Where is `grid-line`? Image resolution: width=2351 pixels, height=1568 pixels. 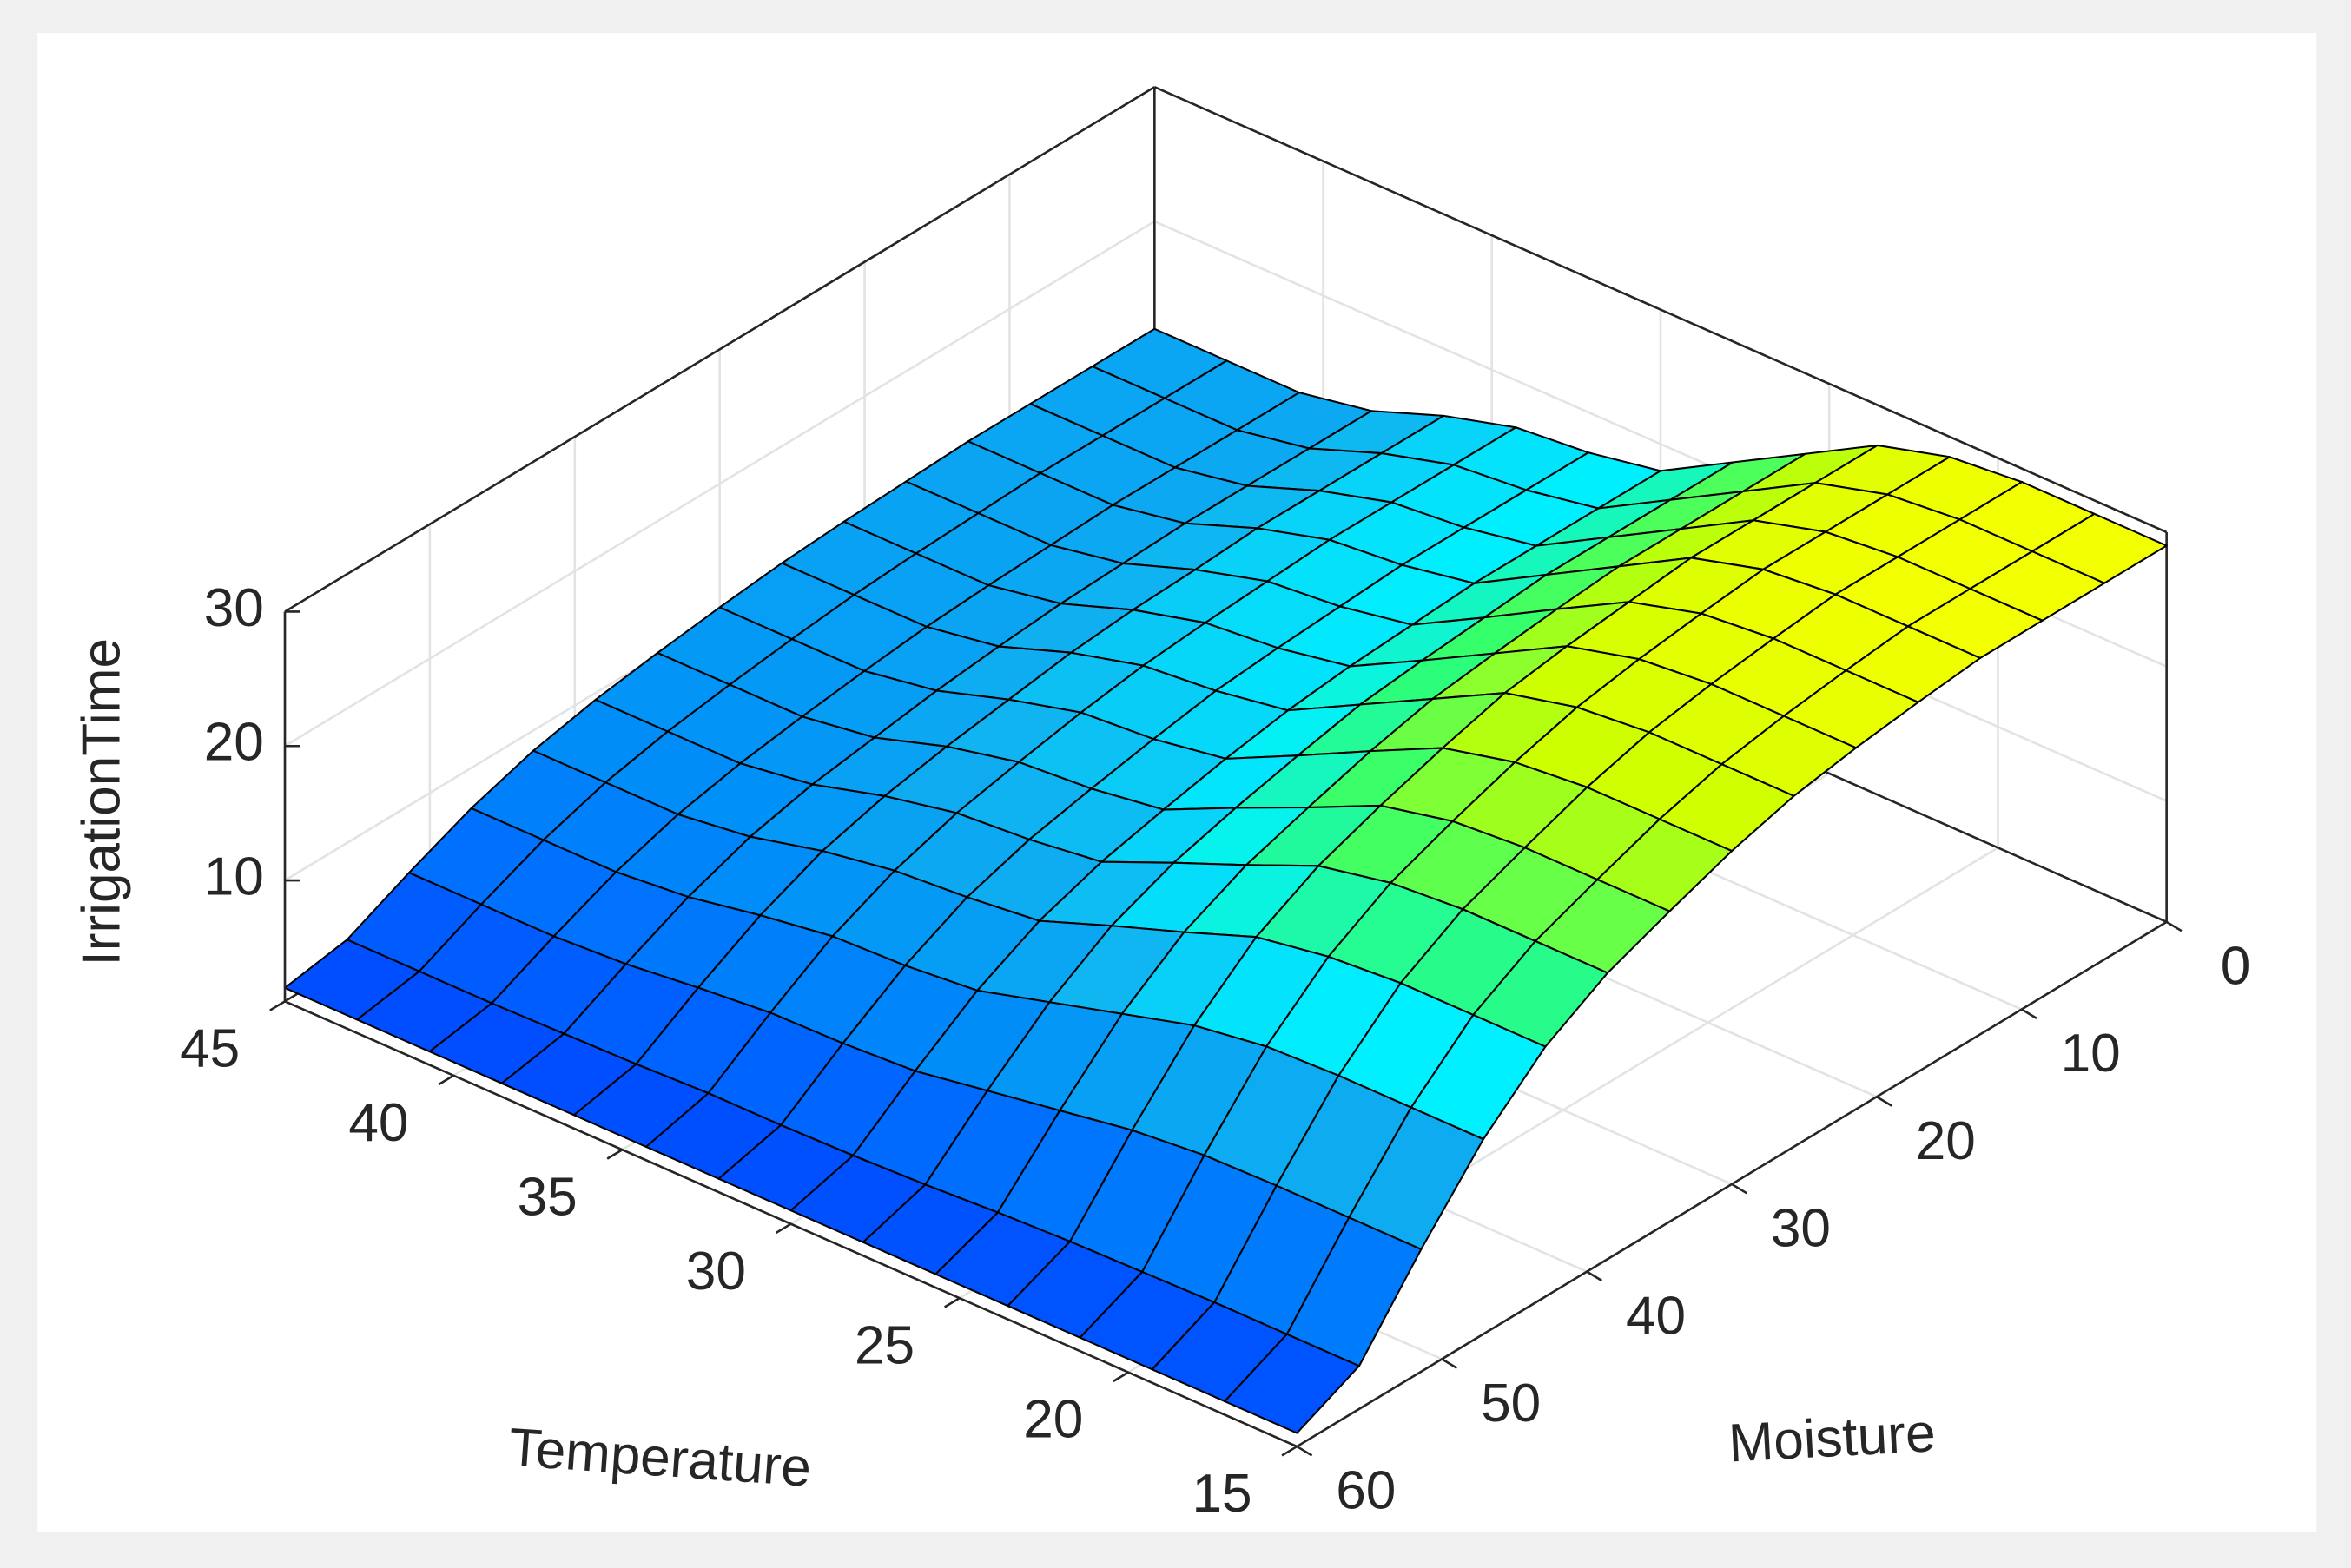 grid-line is located at coordinates (719, 484).